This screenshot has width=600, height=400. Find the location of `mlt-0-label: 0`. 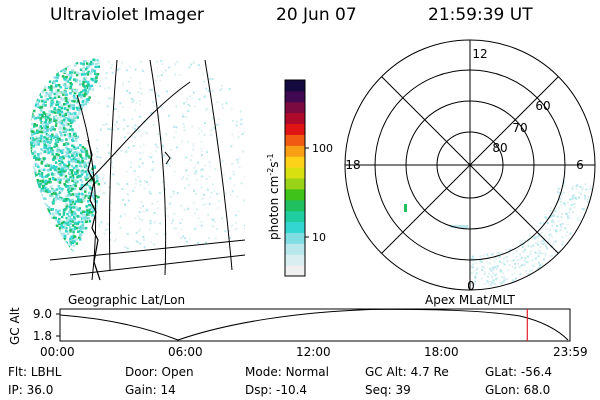

mlt-0-label: 0 is located at coordinates (471, 286).